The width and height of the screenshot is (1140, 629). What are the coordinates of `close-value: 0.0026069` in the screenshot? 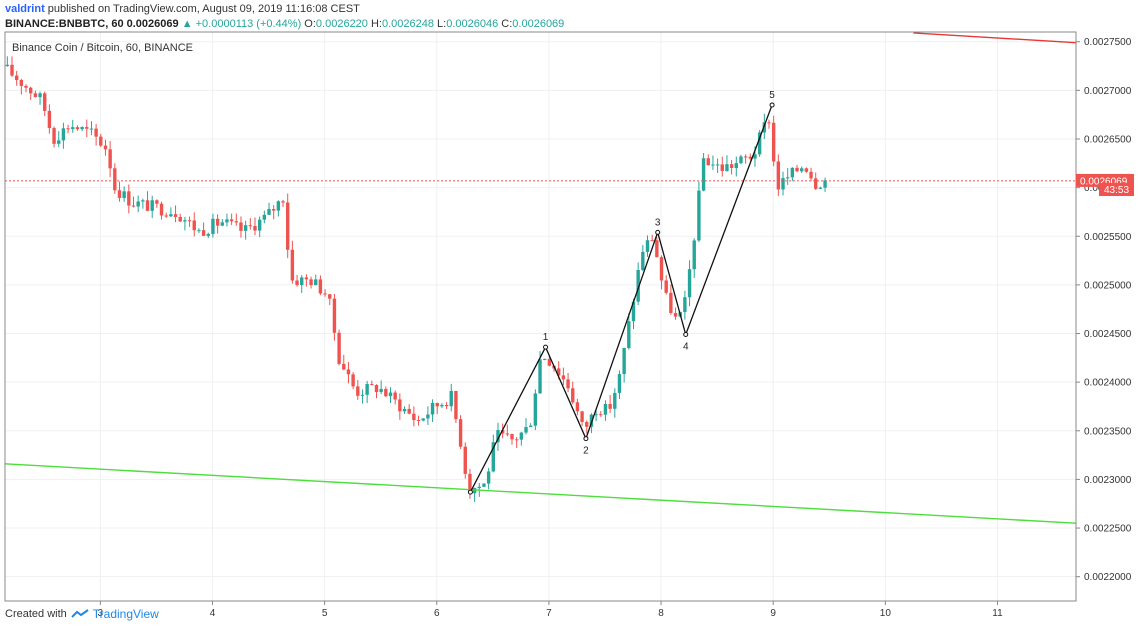 It's located at (538, 24).